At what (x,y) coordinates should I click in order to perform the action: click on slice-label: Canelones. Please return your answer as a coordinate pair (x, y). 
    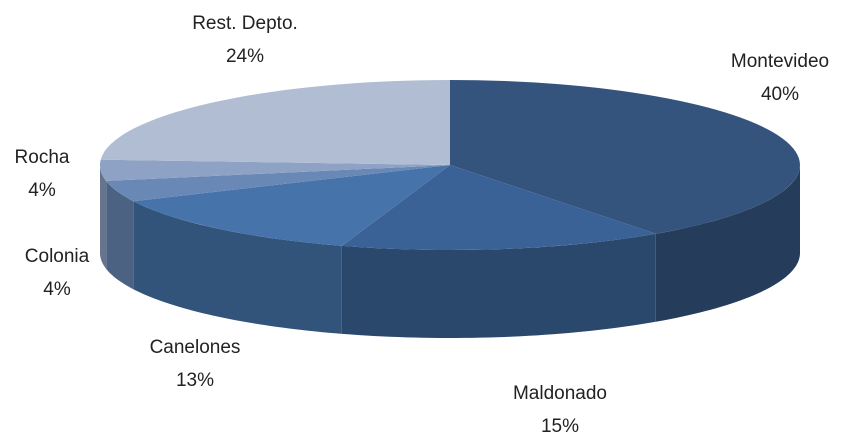
    Looking at the image, I should click on (195, 347).